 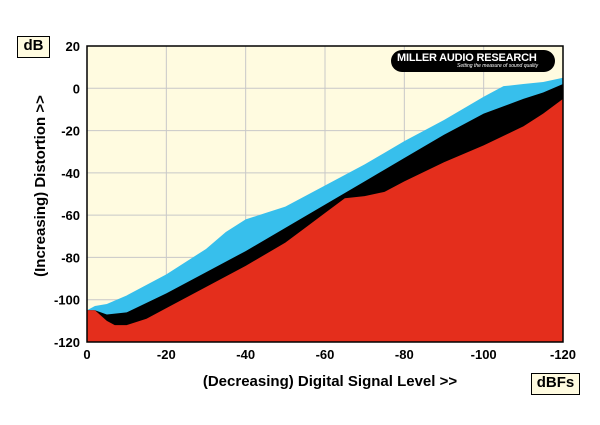 I want to click on x-tick-label-1: -20, so click(x=166, y=354).